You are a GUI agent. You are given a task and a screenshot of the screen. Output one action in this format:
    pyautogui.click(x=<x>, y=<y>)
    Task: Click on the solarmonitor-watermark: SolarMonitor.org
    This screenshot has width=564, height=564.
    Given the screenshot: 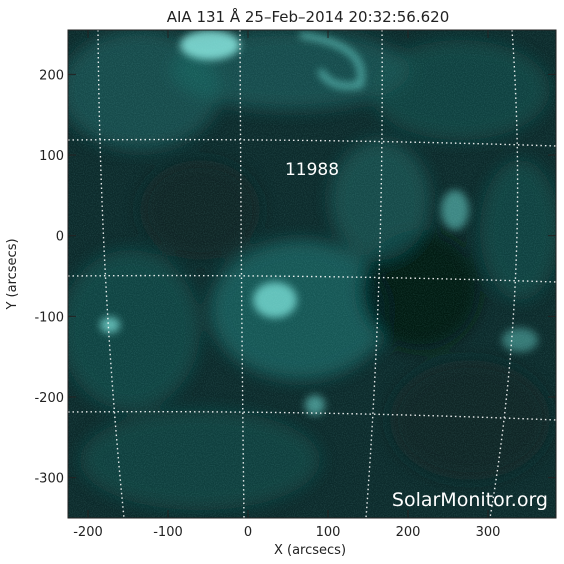 What is the action you would take?
    pyautogui.click(x=470, y=500)
    